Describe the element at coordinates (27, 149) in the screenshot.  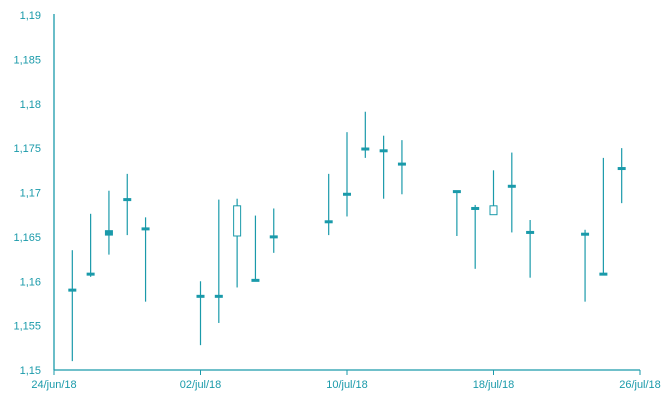
I see `y-tick-label: 1,175` at that location.